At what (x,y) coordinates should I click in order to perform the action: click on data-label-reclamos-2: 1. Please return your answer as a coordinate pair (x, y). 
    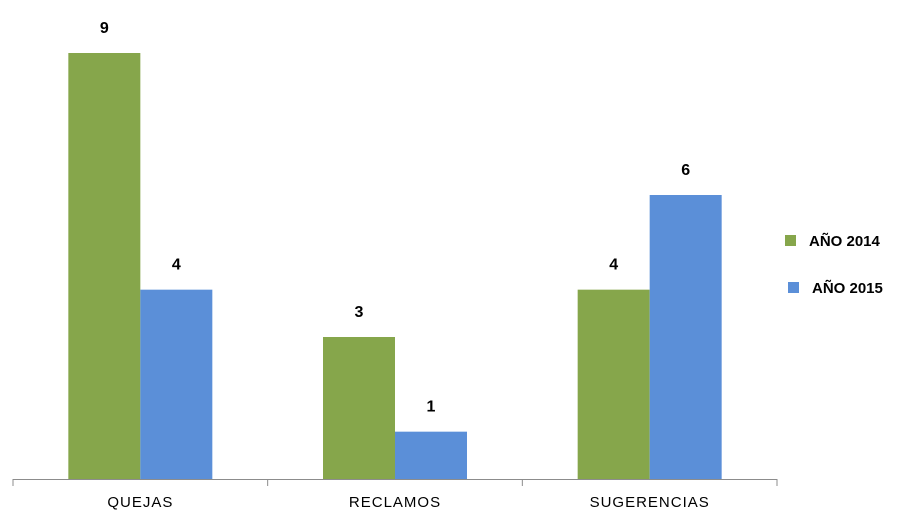
    Looking at the image, I should click on (431, 407).